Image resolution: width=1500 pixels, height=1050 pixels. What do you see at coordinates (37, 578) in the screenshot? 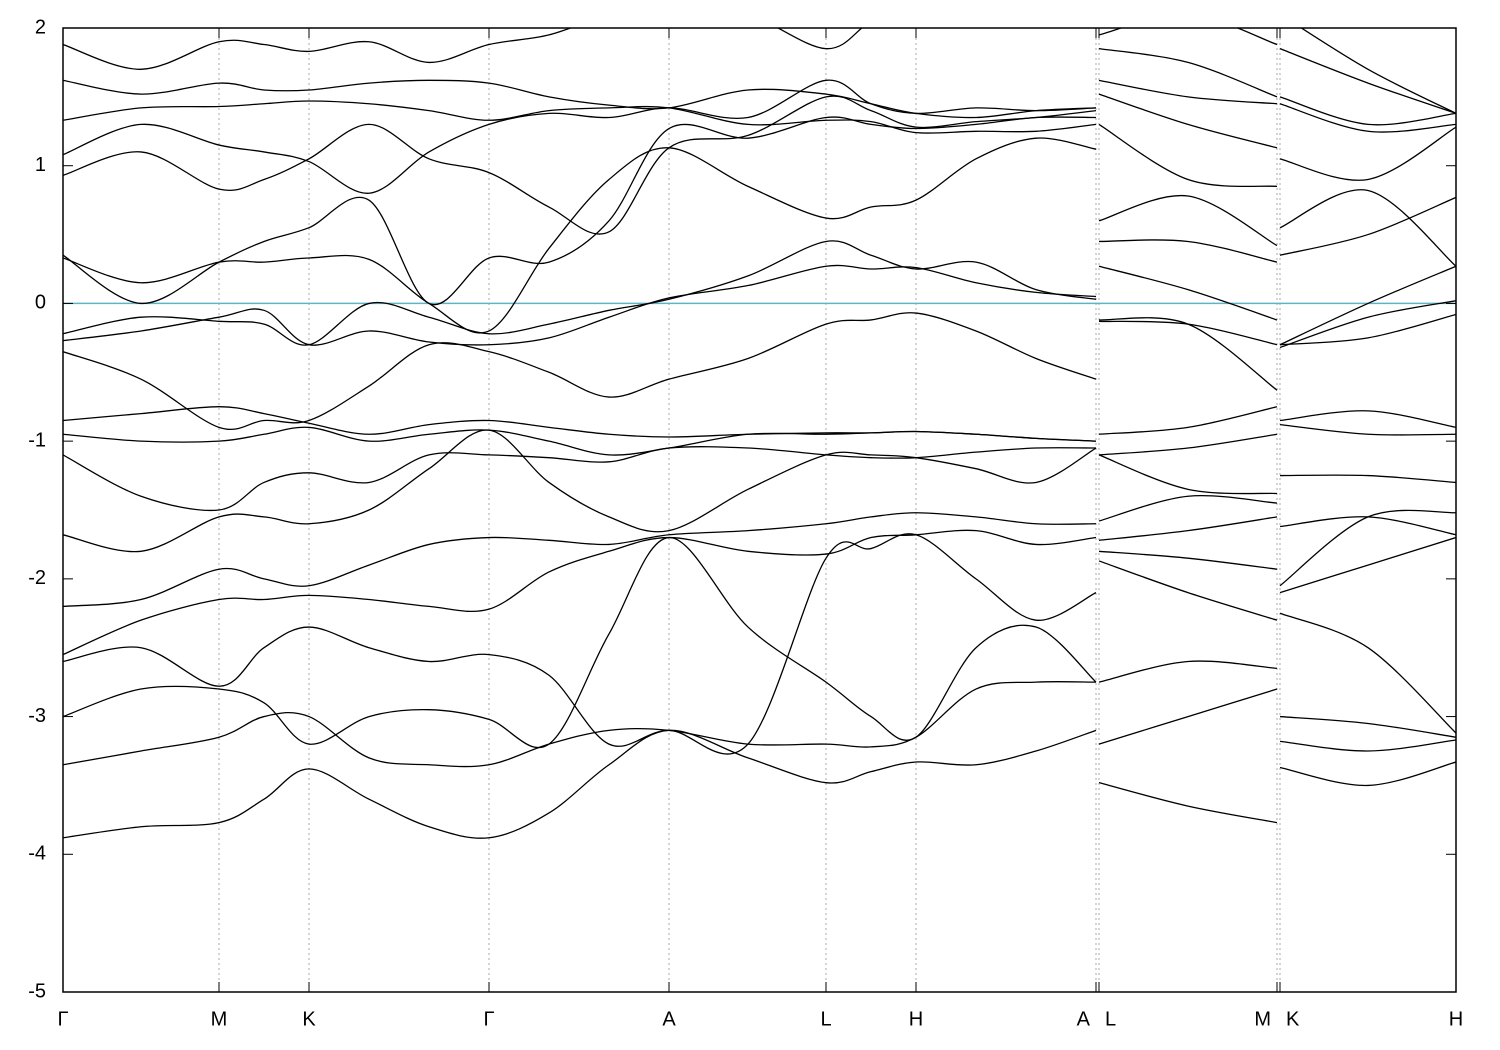
I see `y-tick-label: -2` at bounding box center [37, 578].